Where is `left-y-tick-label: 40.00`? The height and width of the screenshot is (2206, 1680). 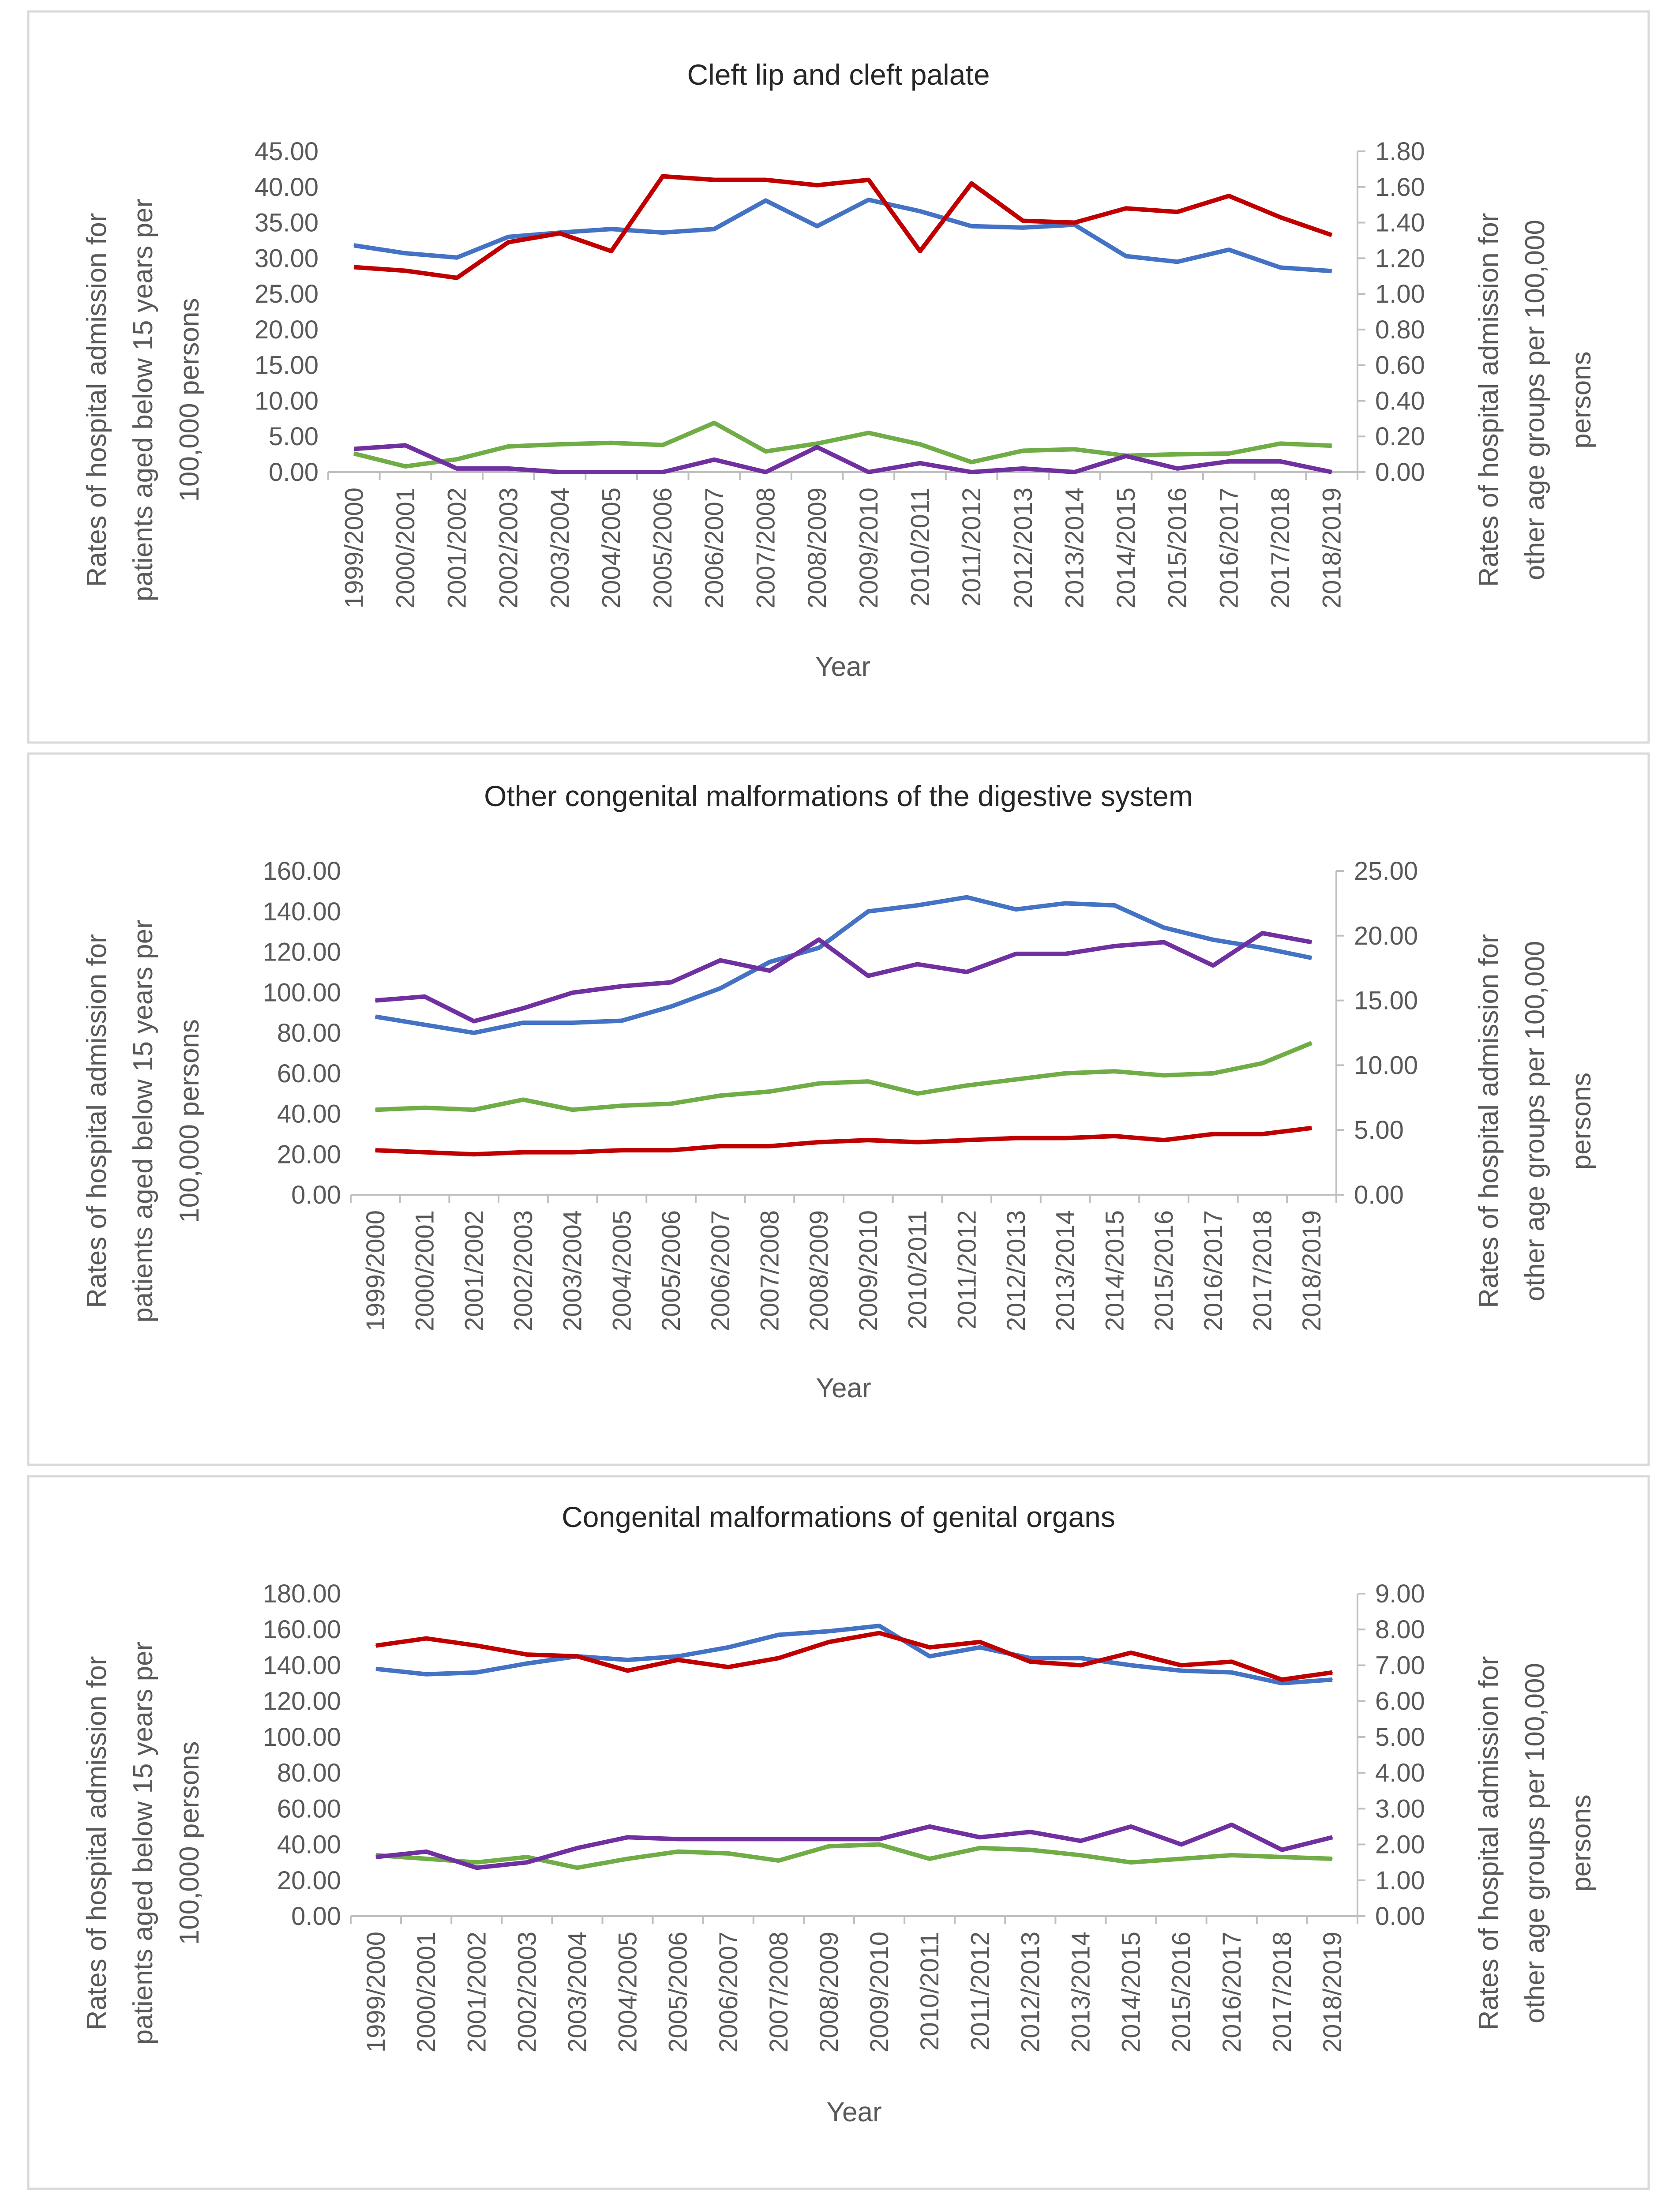
left-y-tick-label: 40.00 is located at coordinates (309, 1845).